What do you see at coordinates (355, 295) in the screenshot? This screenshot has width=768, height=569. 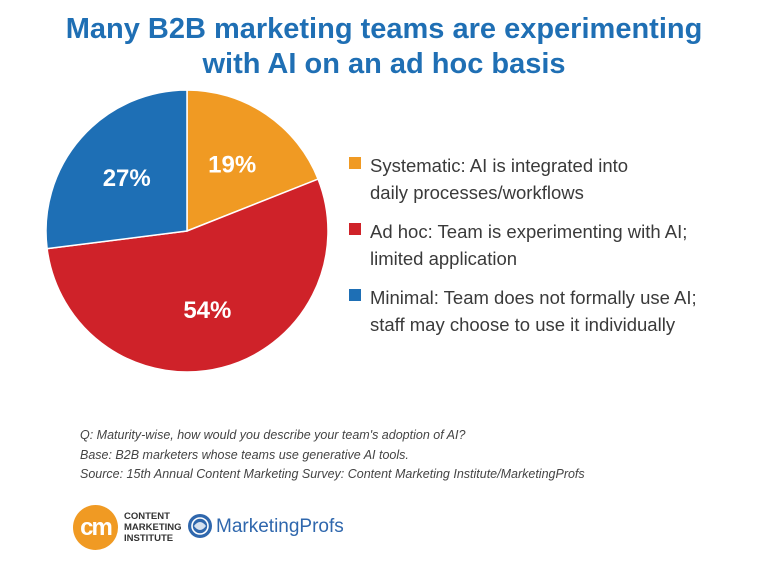 I see `legend-swatch-minimal` at bounding box center [355, 295].